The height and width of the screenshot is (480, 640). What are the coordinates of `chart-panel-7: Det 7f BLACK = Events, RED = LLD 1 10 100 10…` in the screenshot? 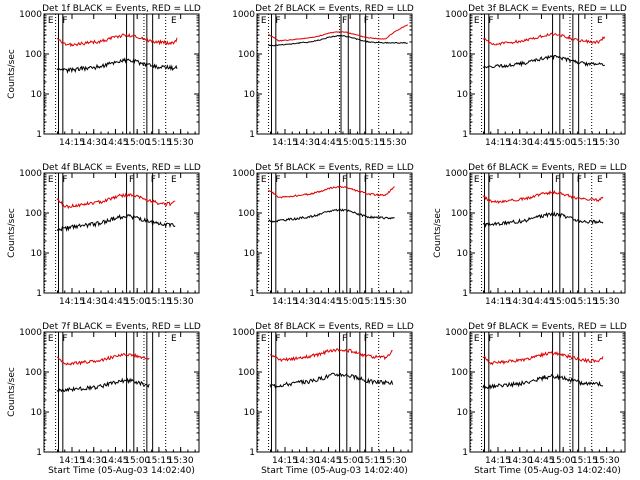 It's located at (104, 399).